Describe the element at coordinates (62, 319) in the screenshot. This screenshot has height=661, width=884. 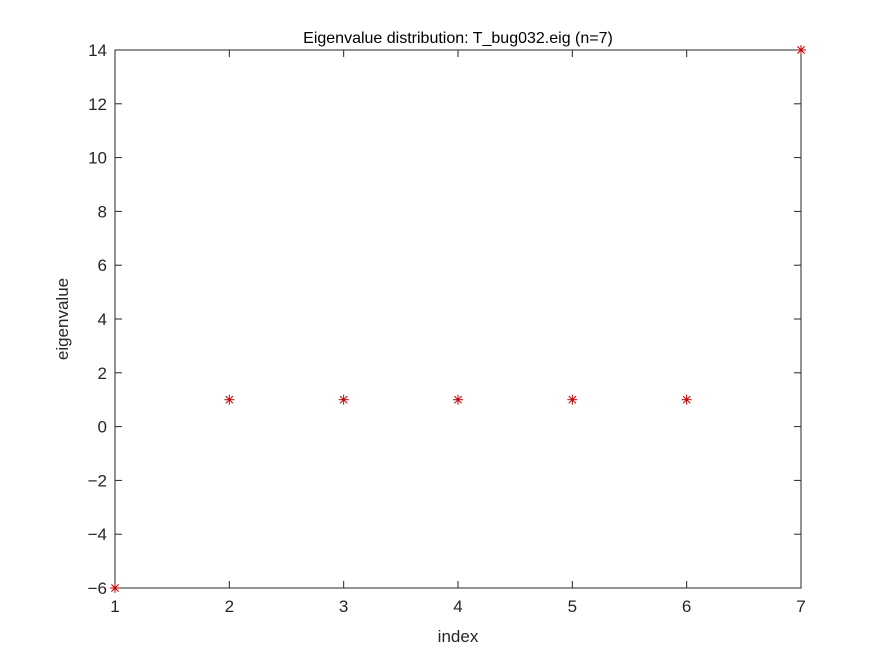
I see `y-axis-label: eigenvalue` at that location.